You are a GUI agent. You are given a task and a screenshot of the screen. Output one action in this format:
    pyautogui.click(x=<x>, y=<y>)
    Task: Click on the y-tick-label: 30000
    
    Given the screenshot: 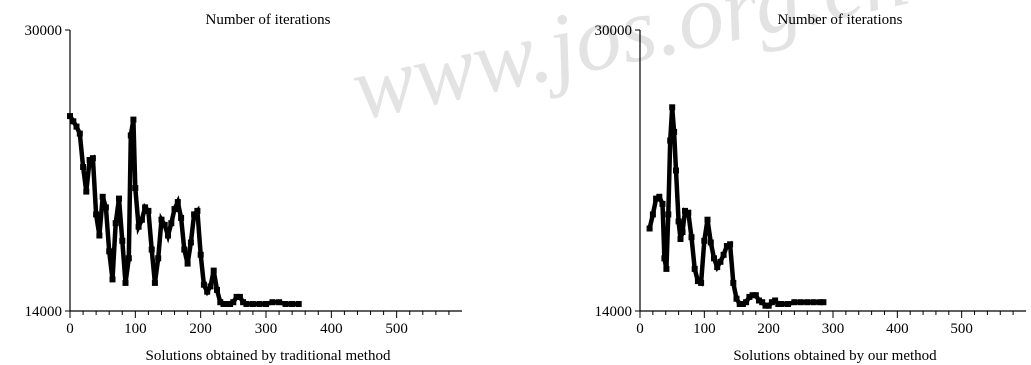 What is the action you would take?
    pyautogui.click(x=44, y=31)
    